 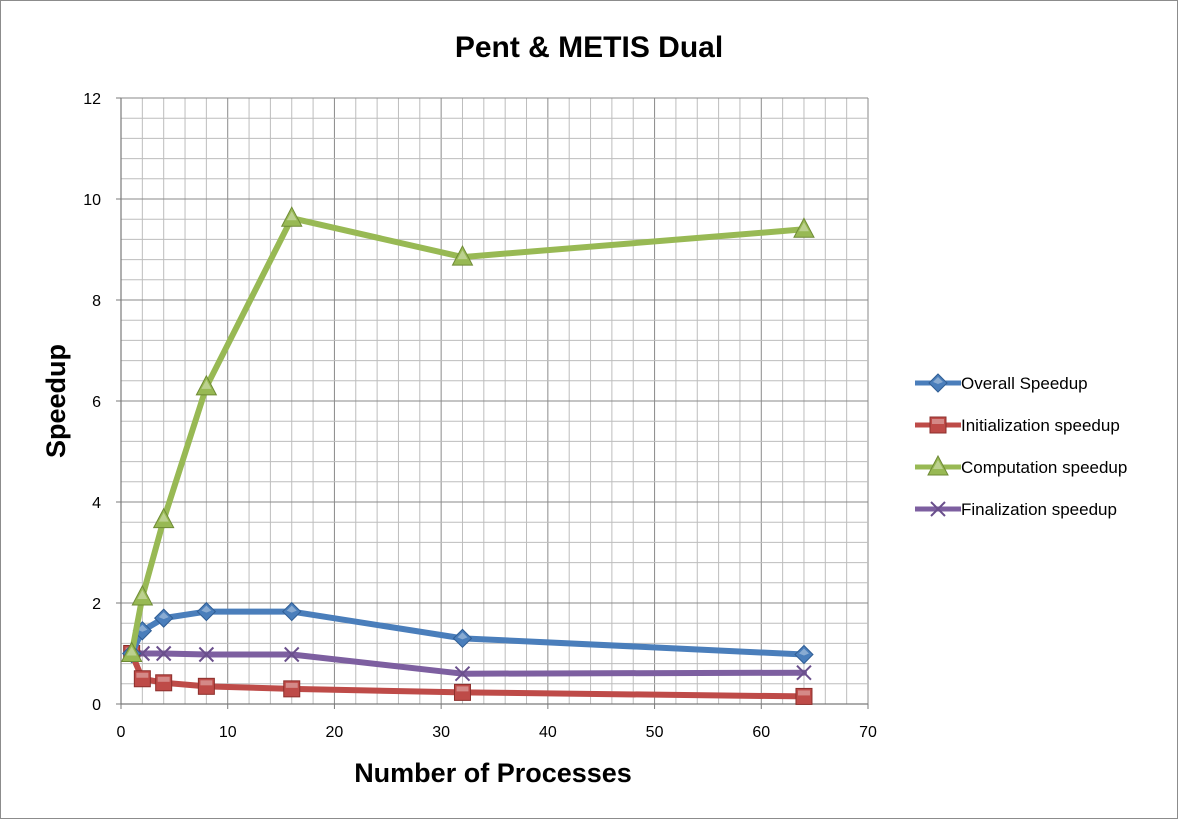 I want to click on y-tick-label: 4, so click(x=96, y=503).